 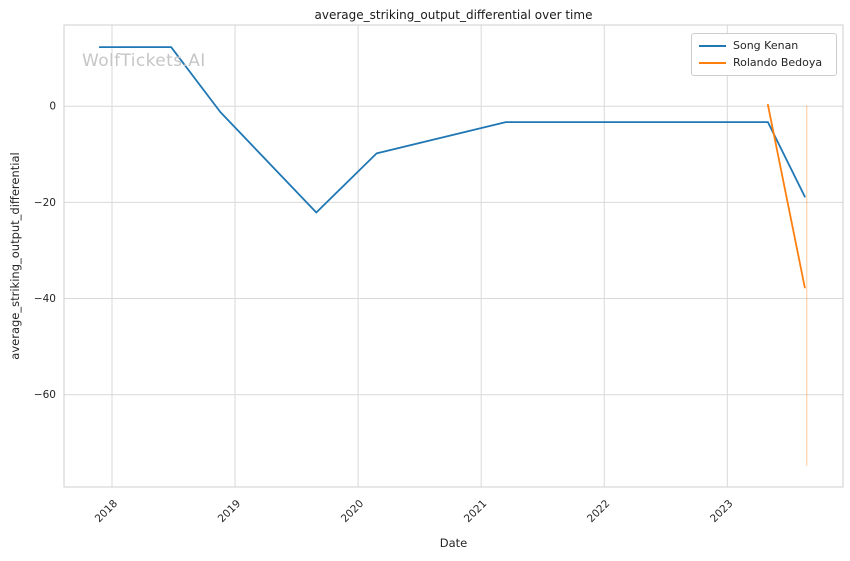 What do you see at coordinates (778, 62) in the screenshot?
I see `legend-label-rolando-bedoya: Rolando Bedoya` at bounding box center [778, 62].